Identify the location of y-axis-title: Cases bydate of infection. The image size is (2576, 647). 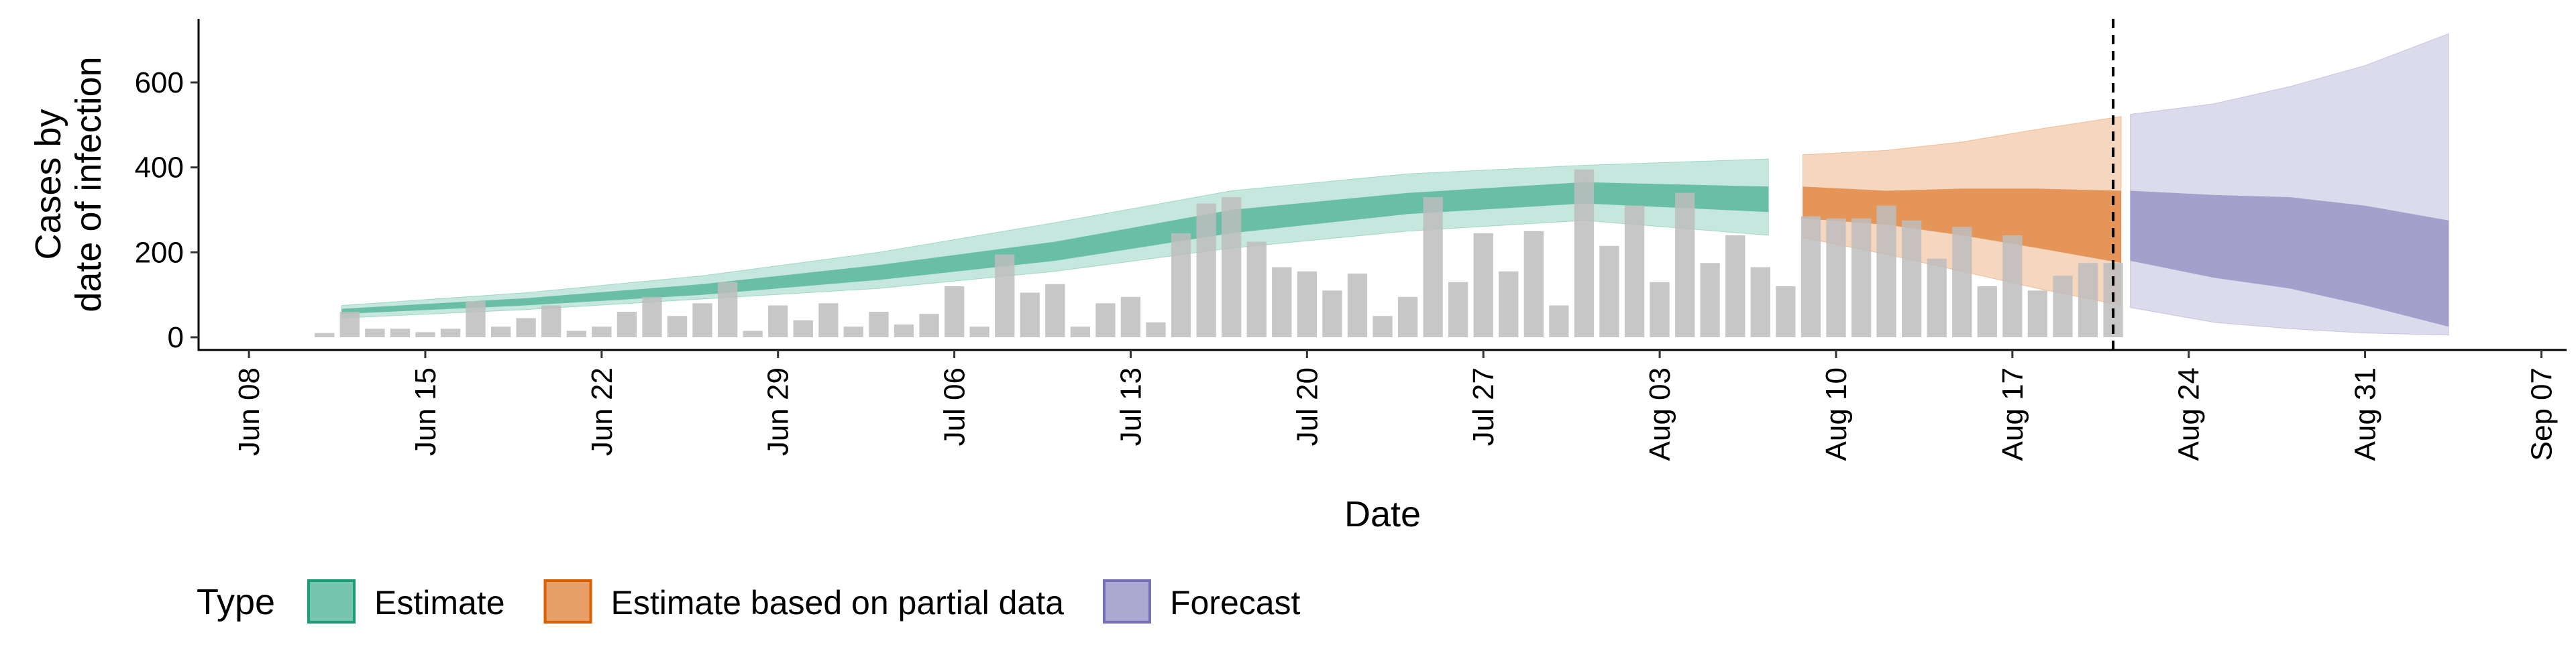
(68, 184).